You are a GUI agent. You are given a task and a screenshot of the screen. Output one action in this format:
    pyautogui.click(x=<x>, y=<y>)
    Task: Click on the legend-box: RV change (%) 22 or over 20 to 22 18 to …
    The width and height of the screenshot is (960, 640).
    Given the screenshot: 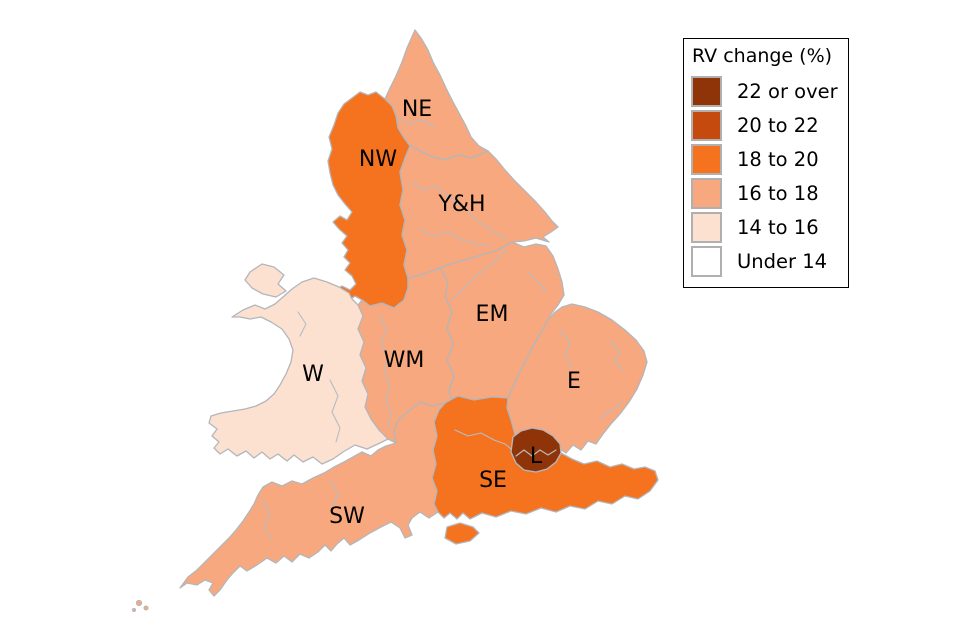 What is the action you would take?
    pyautogui.click(x=766, y=163)
    